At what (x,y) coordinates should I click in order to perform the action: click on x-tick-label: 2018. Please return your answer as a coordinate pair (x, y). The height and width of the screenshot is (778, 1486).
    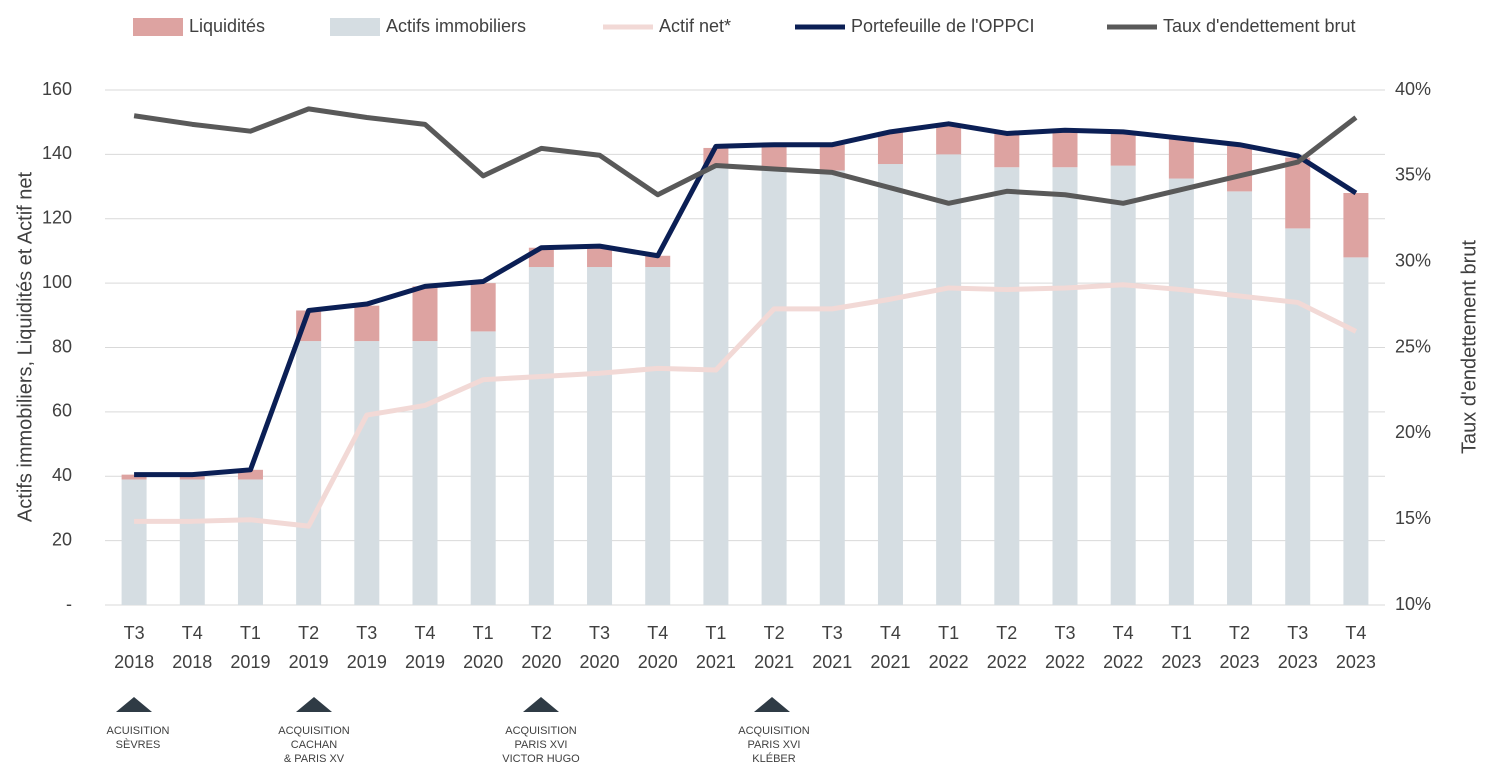
    Looking at the image, I should click on (192, 662).